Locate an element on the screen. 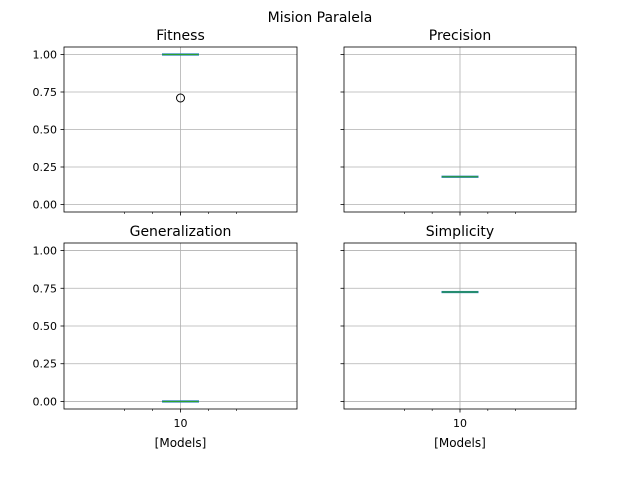 The height and width of the screenshot is (480, 640). outlier-point is located at coordinates (180, 98).